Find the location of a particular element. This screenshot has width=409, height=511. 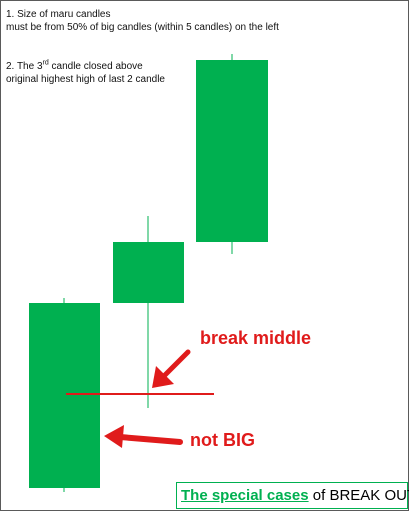

not-big-arrow-shaft is located at coordinates (150, 439).